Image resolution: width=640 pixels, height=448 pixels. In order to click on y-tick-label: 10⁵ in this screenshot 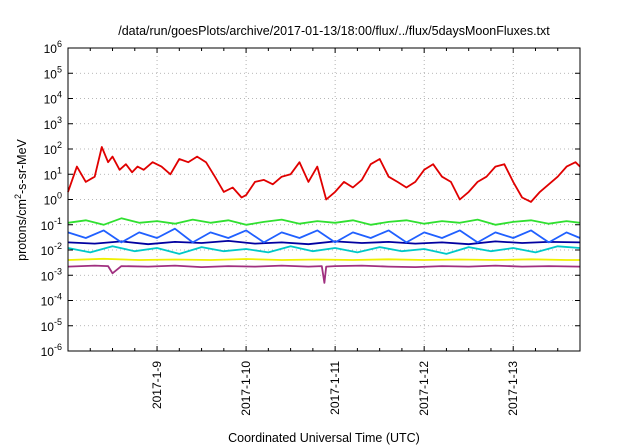, I will do `click(53, 72)`.